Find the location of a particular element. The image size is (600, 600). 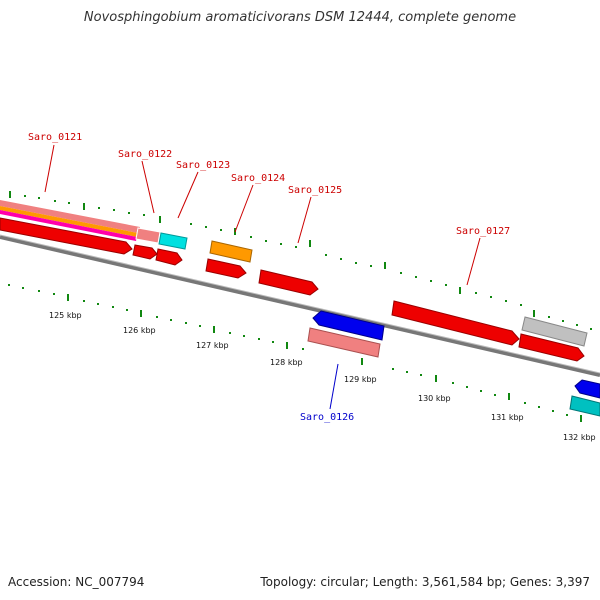

stripe-group is located at coordinates (70, 220).